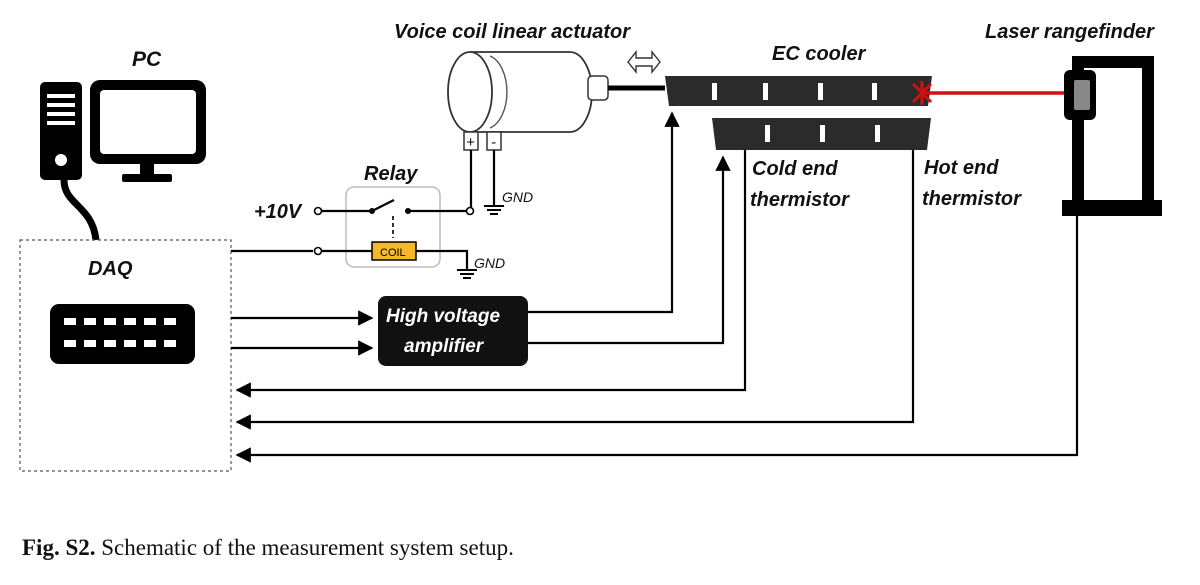 This screenshot has width=1200, height=585. What do you see at coordinates (795, 169) in the screenshot?
I see `cold-end-thermistor-label-line1: Cold end` at bounding box center [795, 169].